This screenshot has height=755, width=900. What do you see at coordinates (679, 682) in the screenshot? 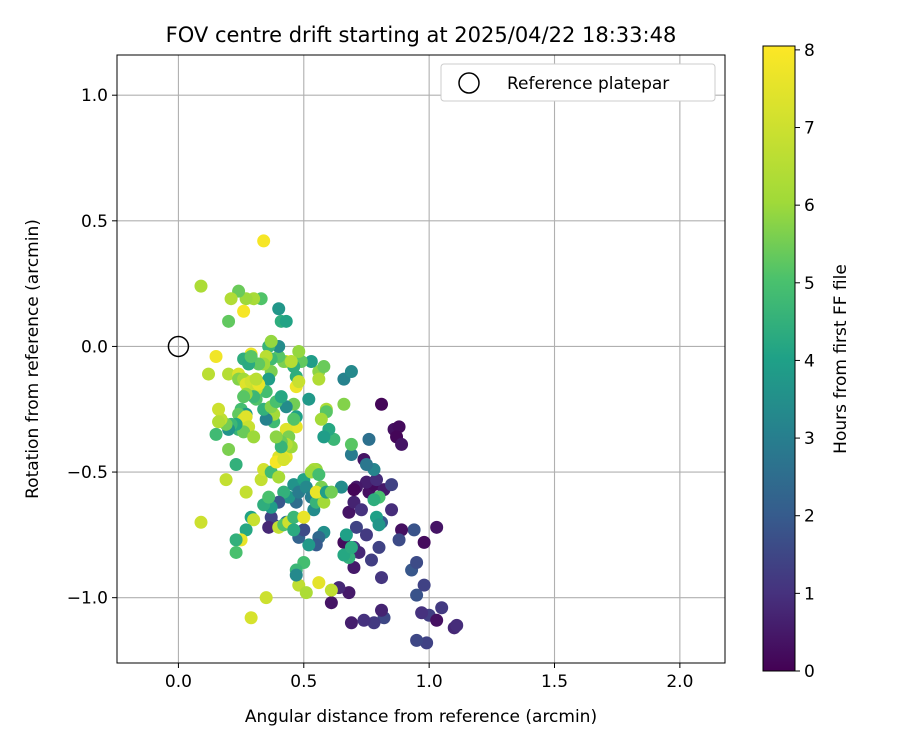
I see `x-tick-label: 2.0` at bounding box center [679, 682].